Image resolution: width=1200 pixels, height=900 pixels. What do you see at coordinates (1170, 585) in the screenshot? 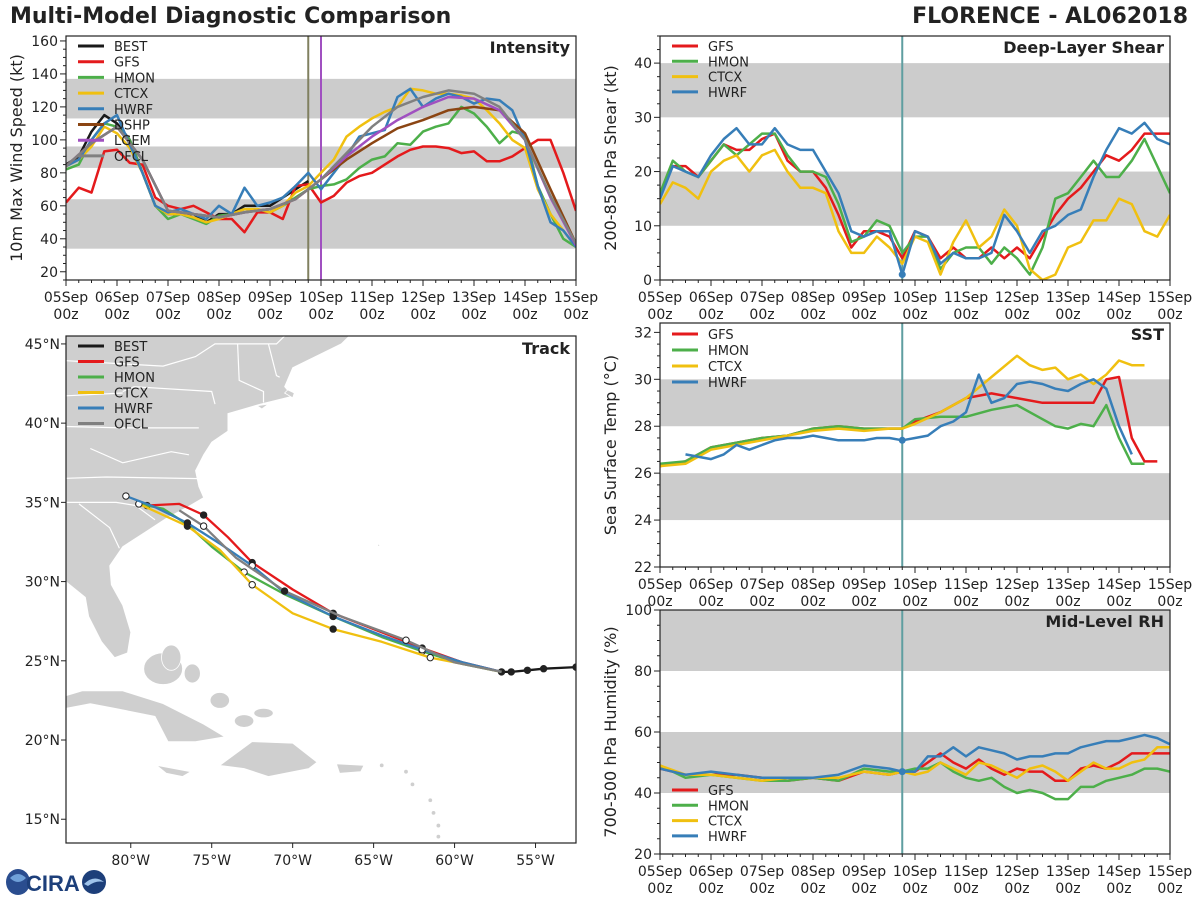
I see `sst-xtick-label: 15Sep` at bounding box center [1170, 585].